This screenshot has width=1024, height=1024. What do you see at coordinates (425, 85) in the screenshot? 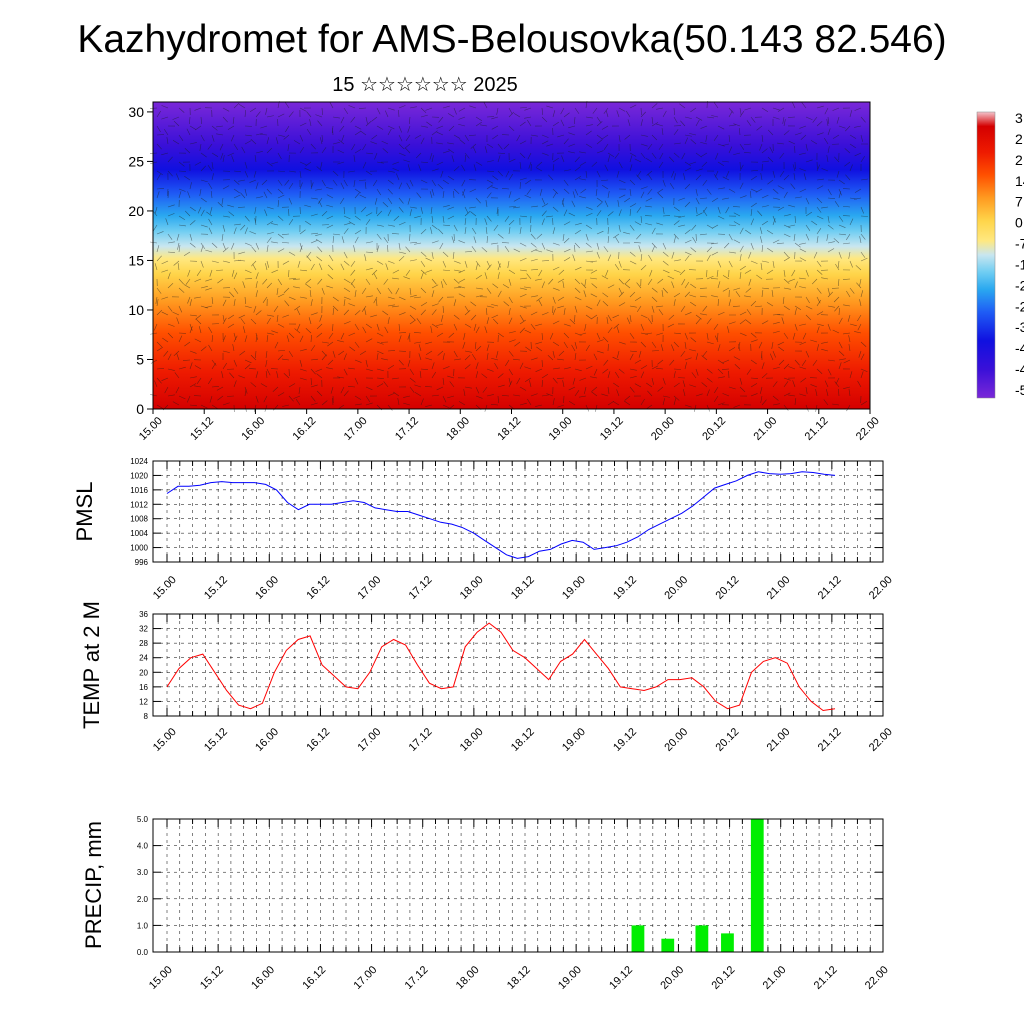
I see `chart-subtitle: 15 ☆☆☆☆☆☆ 2025` at bounding box center [425, 85].